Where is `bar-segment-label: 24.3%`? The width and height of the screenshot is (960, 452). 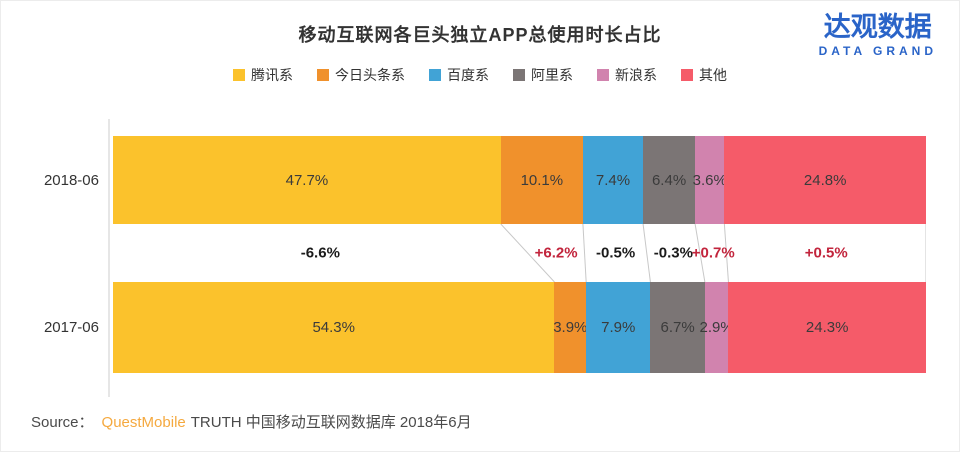
bar-segment-label: 24.3% is located at coordinates (827, 327).